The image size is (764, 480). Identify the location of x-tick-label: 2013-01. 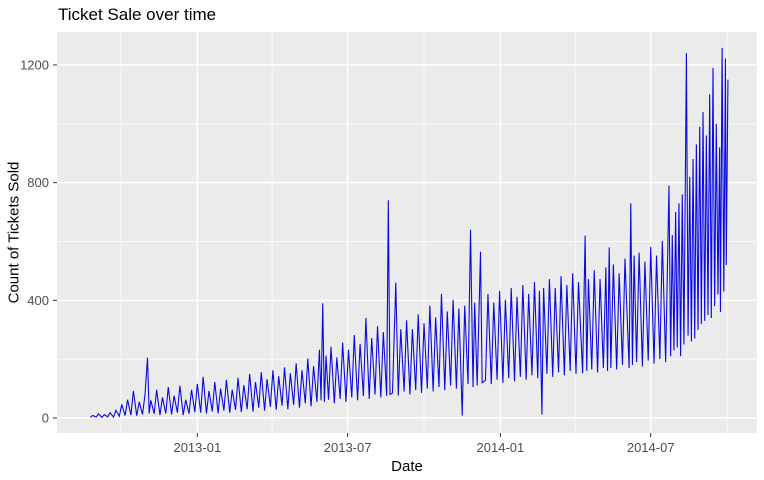
(197, 447).